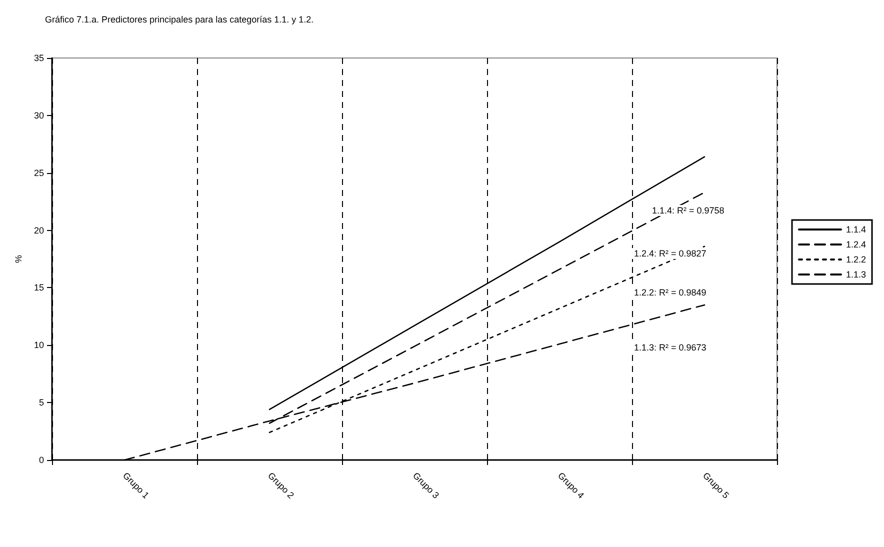 Image resolution: width=884 pixels, height=547 pixels. Describe the element at coordinates (39, 287) in the screenshot. I see `y-tick-label: 15` at that location.